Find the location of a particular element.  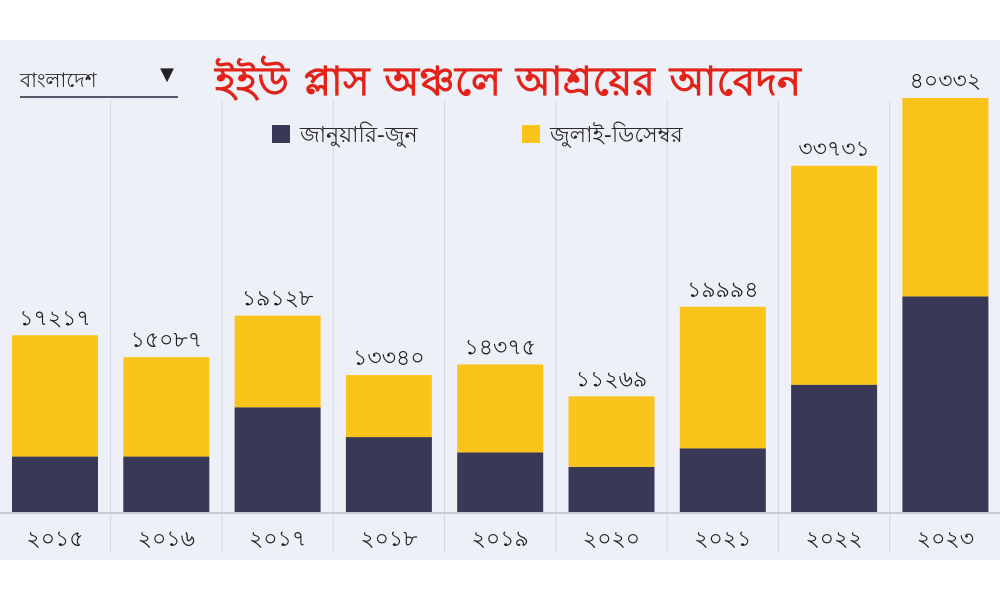

x-tick-label: ২০১৮ is located at coordinates (388, 539).